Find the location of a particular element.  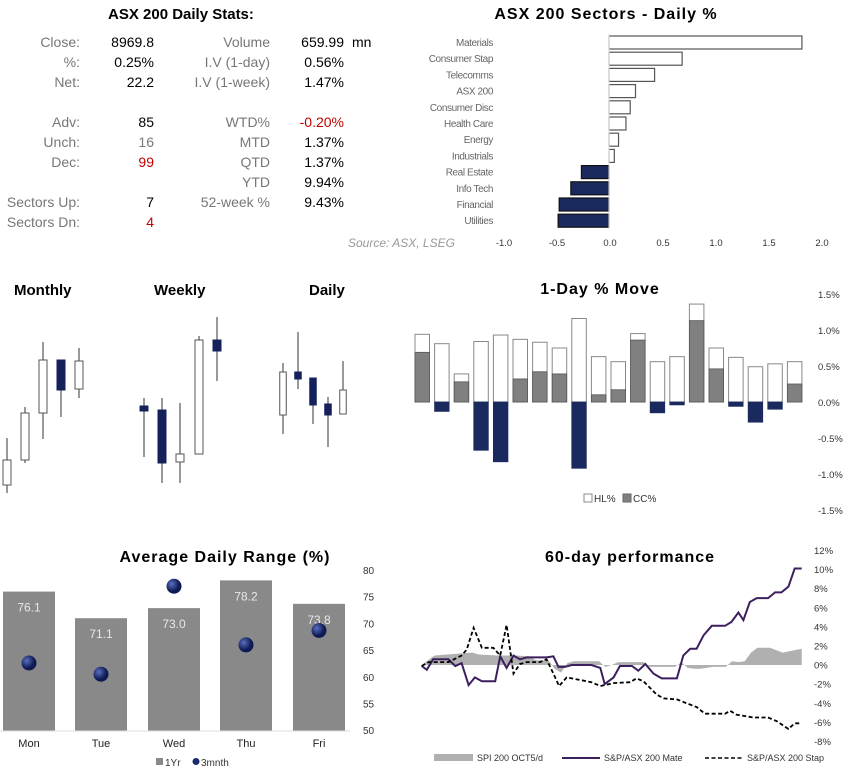

stat-value: 85 is located at coordinates (146, 122).